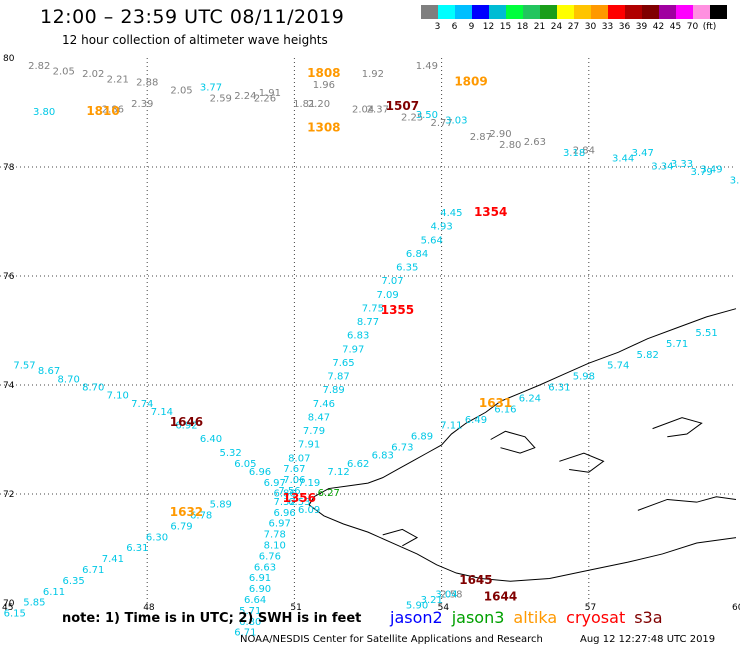 The image size is (740, 650). I want to click on swh-value-gray: 2.26, so click(265, 99).